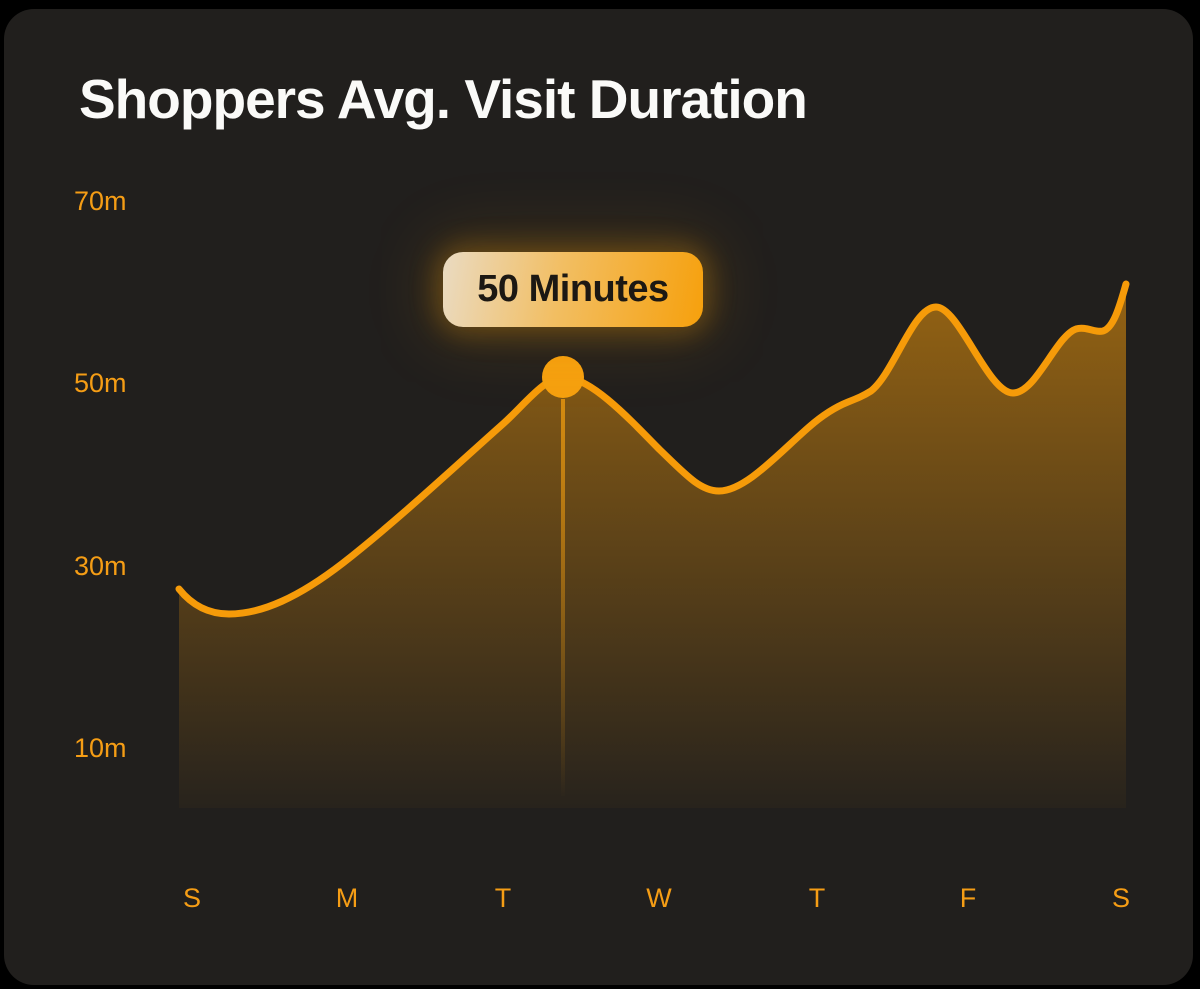 The width and height of the screenshot is (1200, 989). Describe the element at coordinates (100, 566) in the screenshot. I see `y-tick-30m: 30m` at that location.